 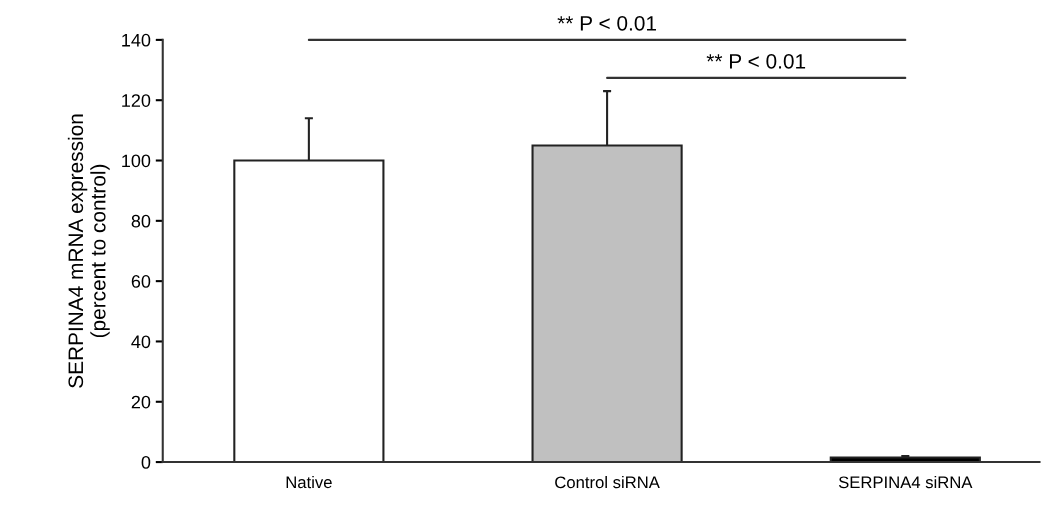 What do you see at coordinates (146, 462) in the screenshot?
I see `y-tick-label: 0` at bounding box center [146, 462].